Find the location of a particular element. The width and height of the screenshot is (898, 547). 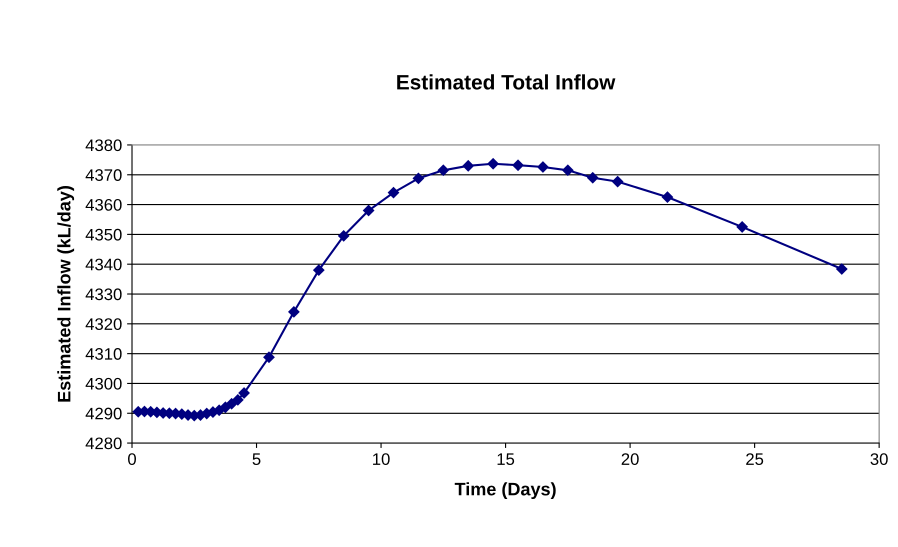

y-tick-label: 4300 is located at coordinates (104, 384).